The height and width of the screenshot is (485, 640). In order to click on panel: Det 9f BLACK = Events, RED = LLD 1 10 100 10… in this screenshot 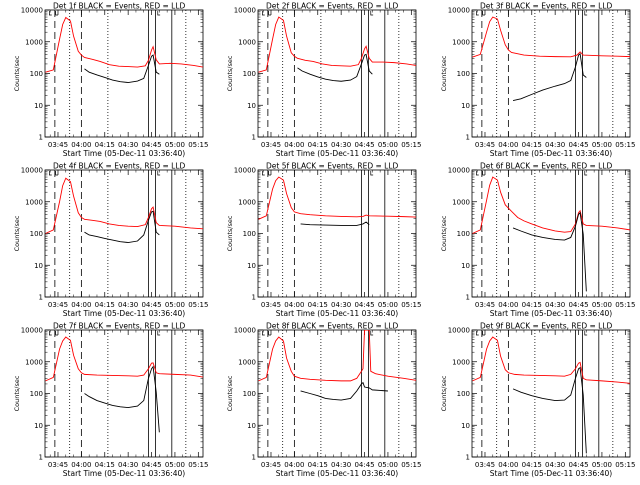, I will do `click(537, 400)`.